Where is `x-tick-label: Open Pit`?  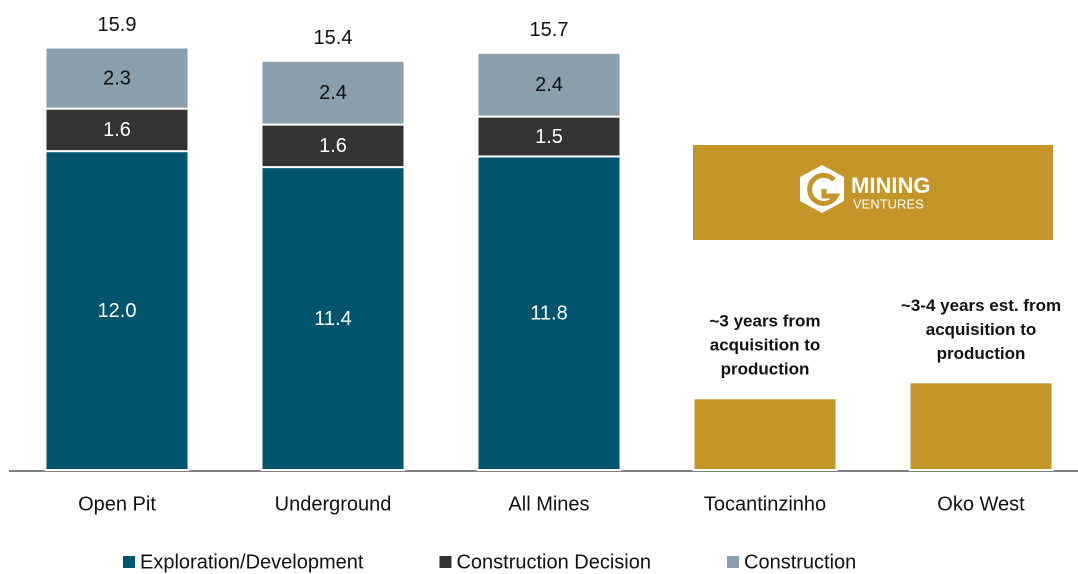 x-tick-label: Open Pit is located at coordinates (117, 504).